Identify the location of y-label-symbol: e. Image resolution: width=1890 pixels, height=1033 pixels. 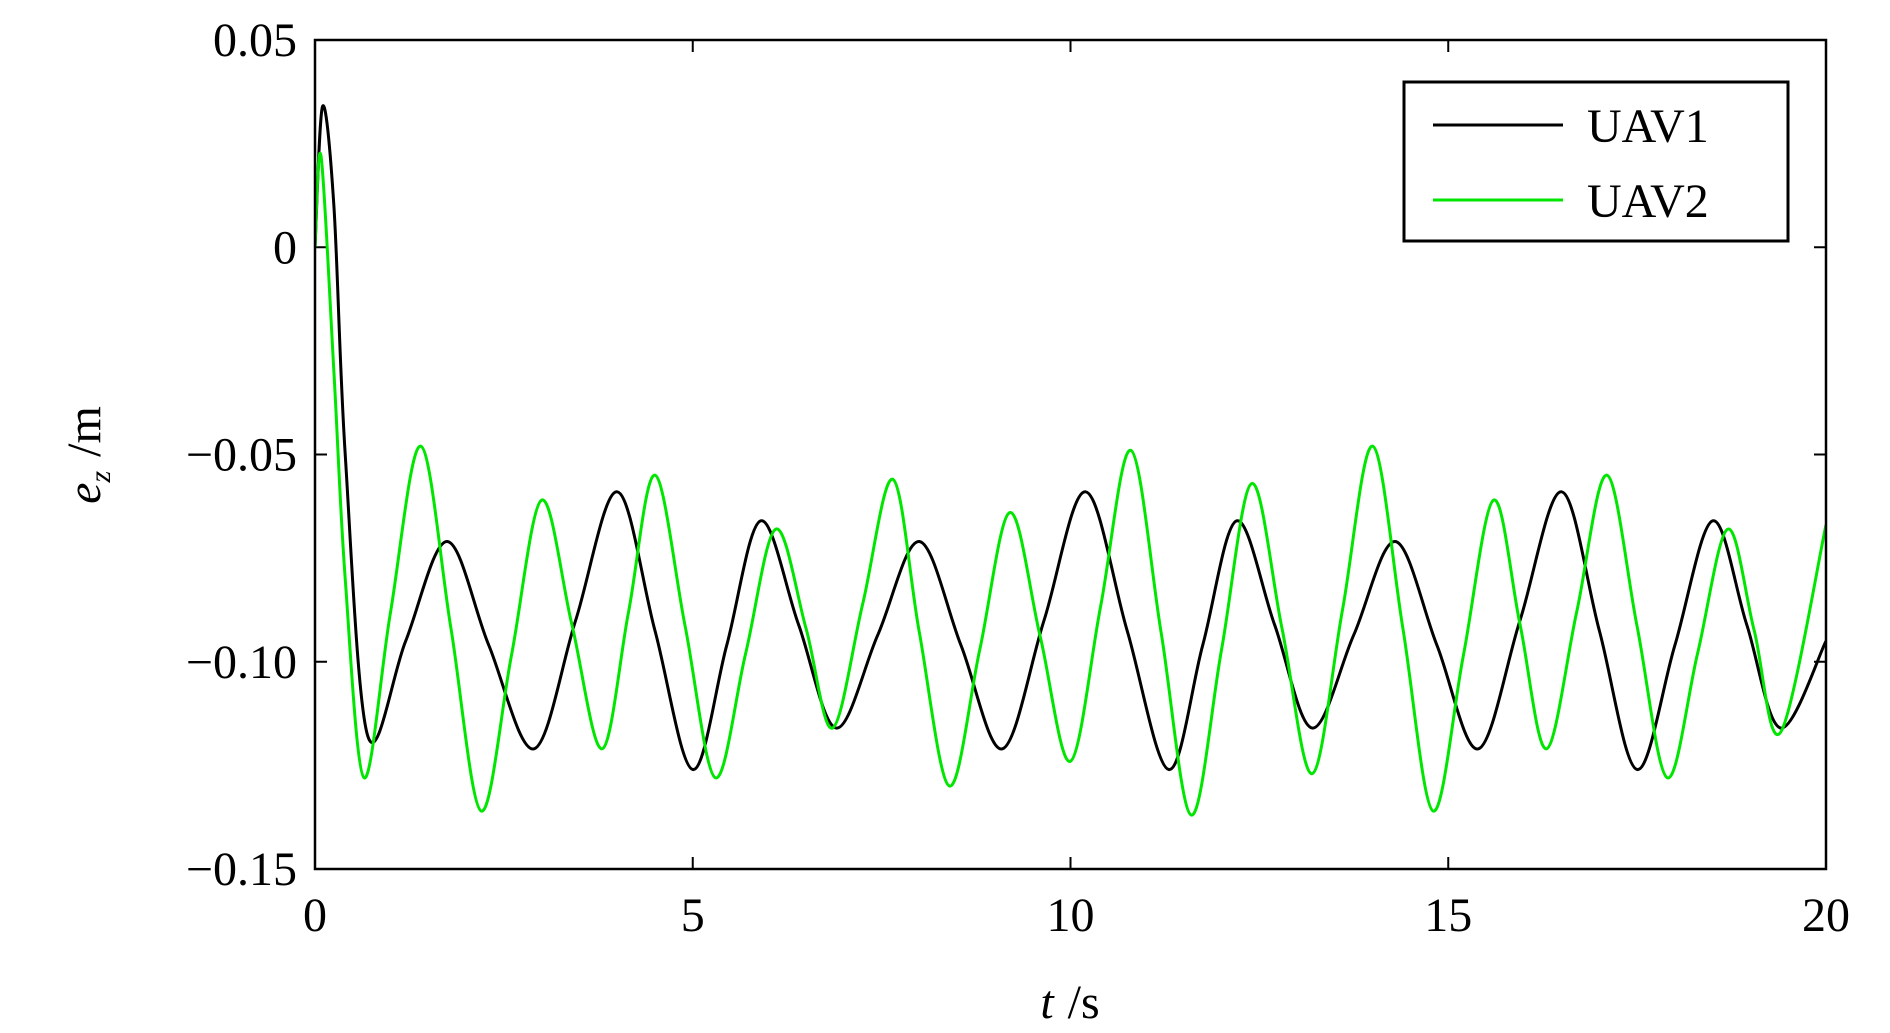
(84, 493).